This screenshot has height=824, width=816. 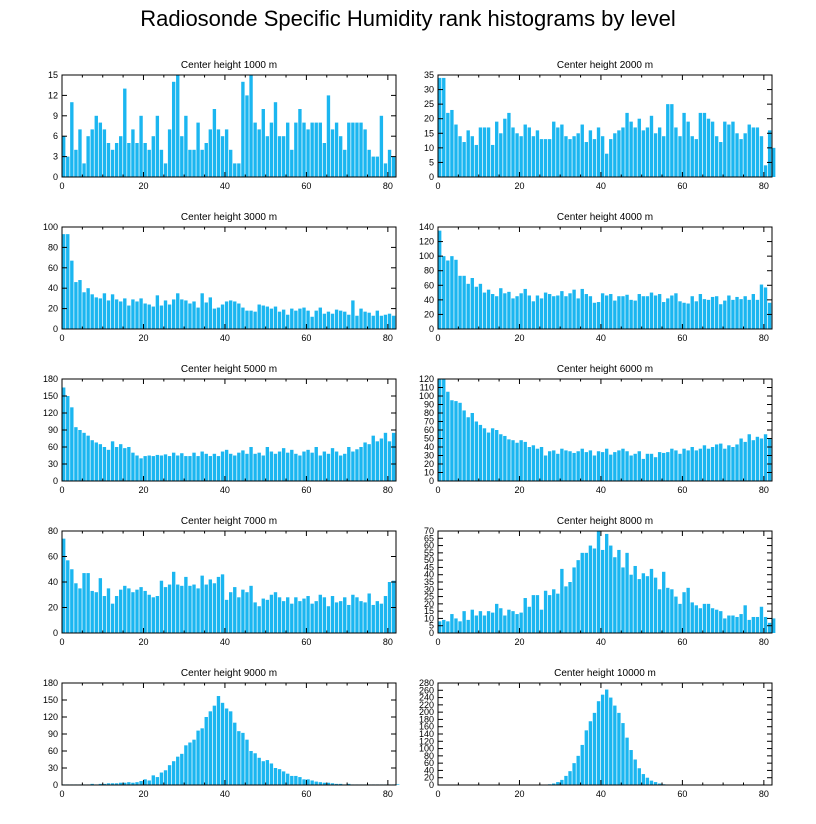 What do you see at coordinates (53, 430) in the screenshot?
I see `panel-5-y-tick-label: 90` at bounding box center [53, 430].